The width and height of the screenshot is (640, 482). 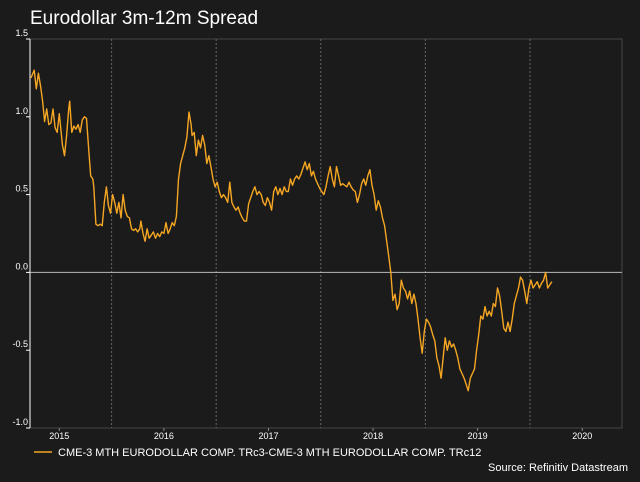 I want to click on x-tick-label: 2015, so click(x=59, y=436).